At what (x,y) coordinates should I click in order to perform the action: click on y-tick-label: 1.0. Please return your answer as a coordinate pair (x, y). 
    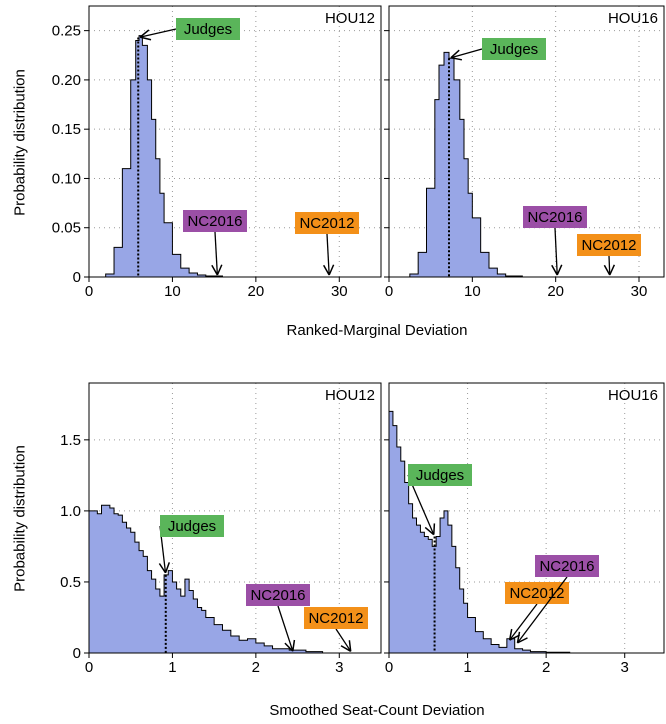
    Looking at the image, I should click on (70, 511).